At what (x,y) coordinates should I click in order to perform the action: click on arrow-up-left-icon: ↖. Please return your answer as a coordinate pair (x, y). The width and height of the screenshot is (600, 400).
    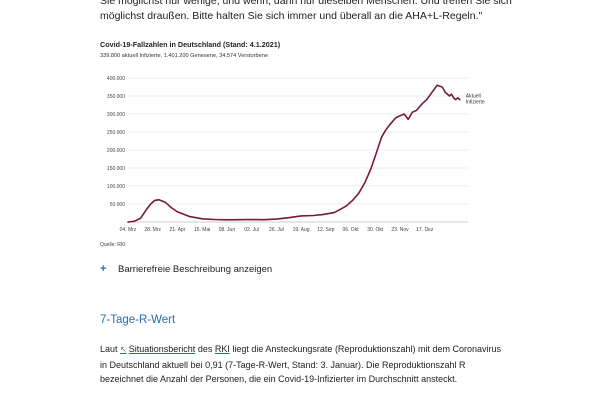
    Looking at the image, I should click on (123, 349).